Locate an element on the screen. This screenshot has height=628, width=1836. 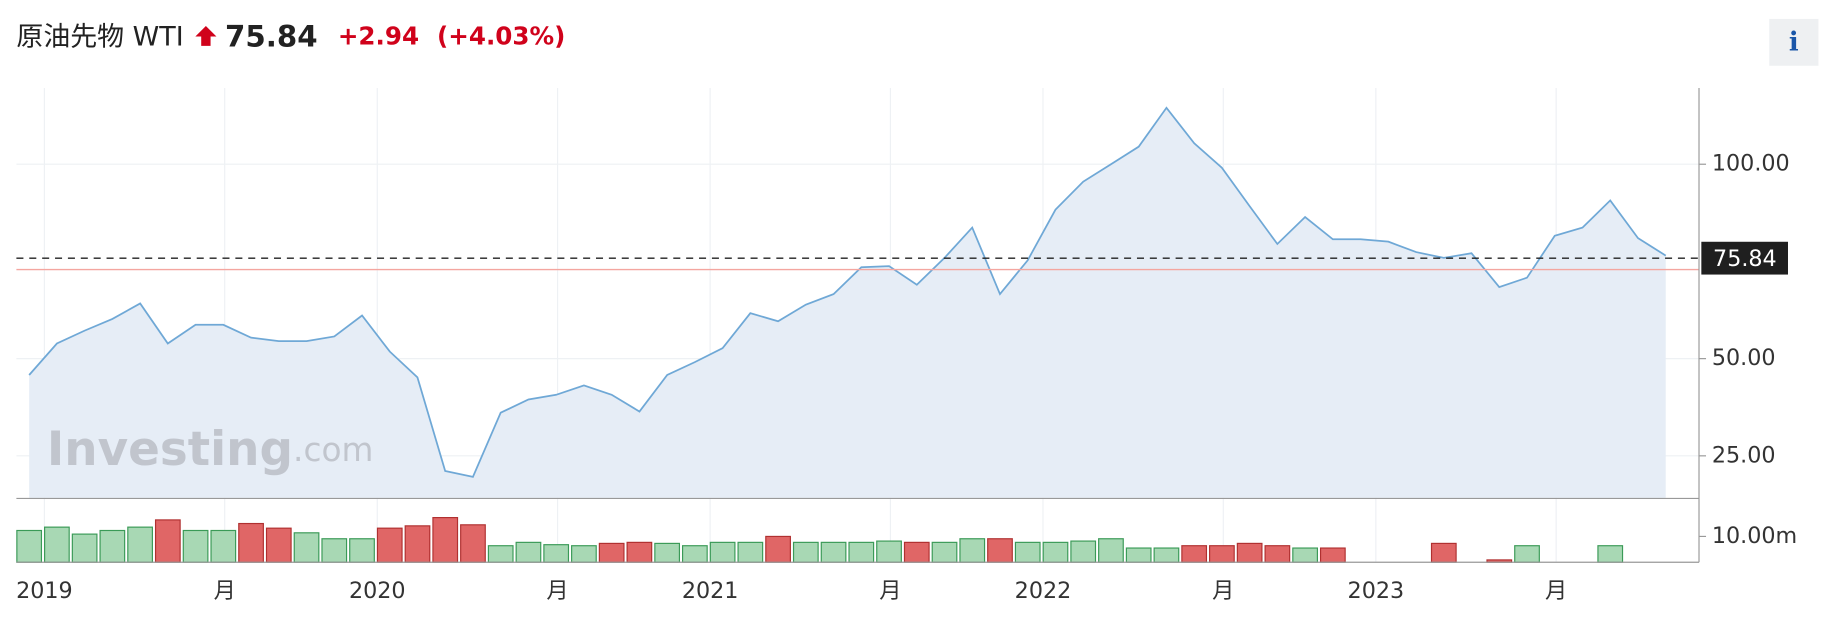
x-tick-label: 2023 is located at coordinates (1376, 591).